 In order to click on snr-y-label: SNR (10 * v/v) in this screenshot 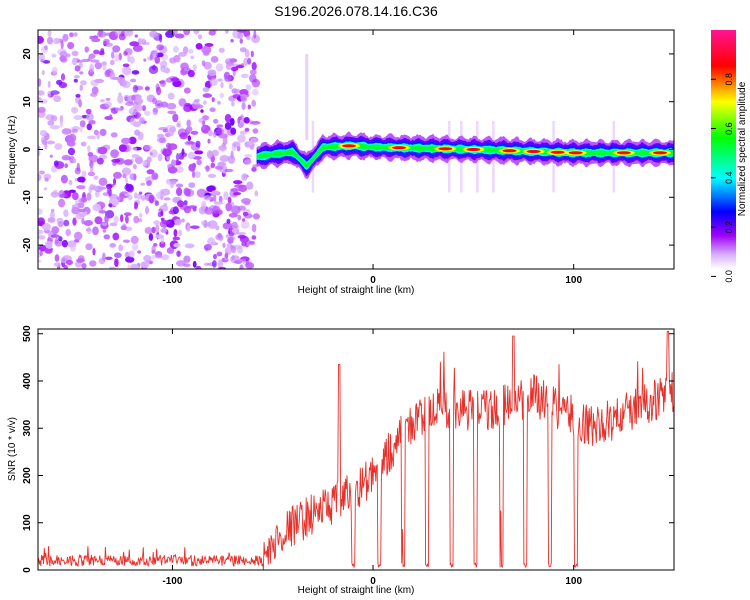, I will do `click(12, 449)`.